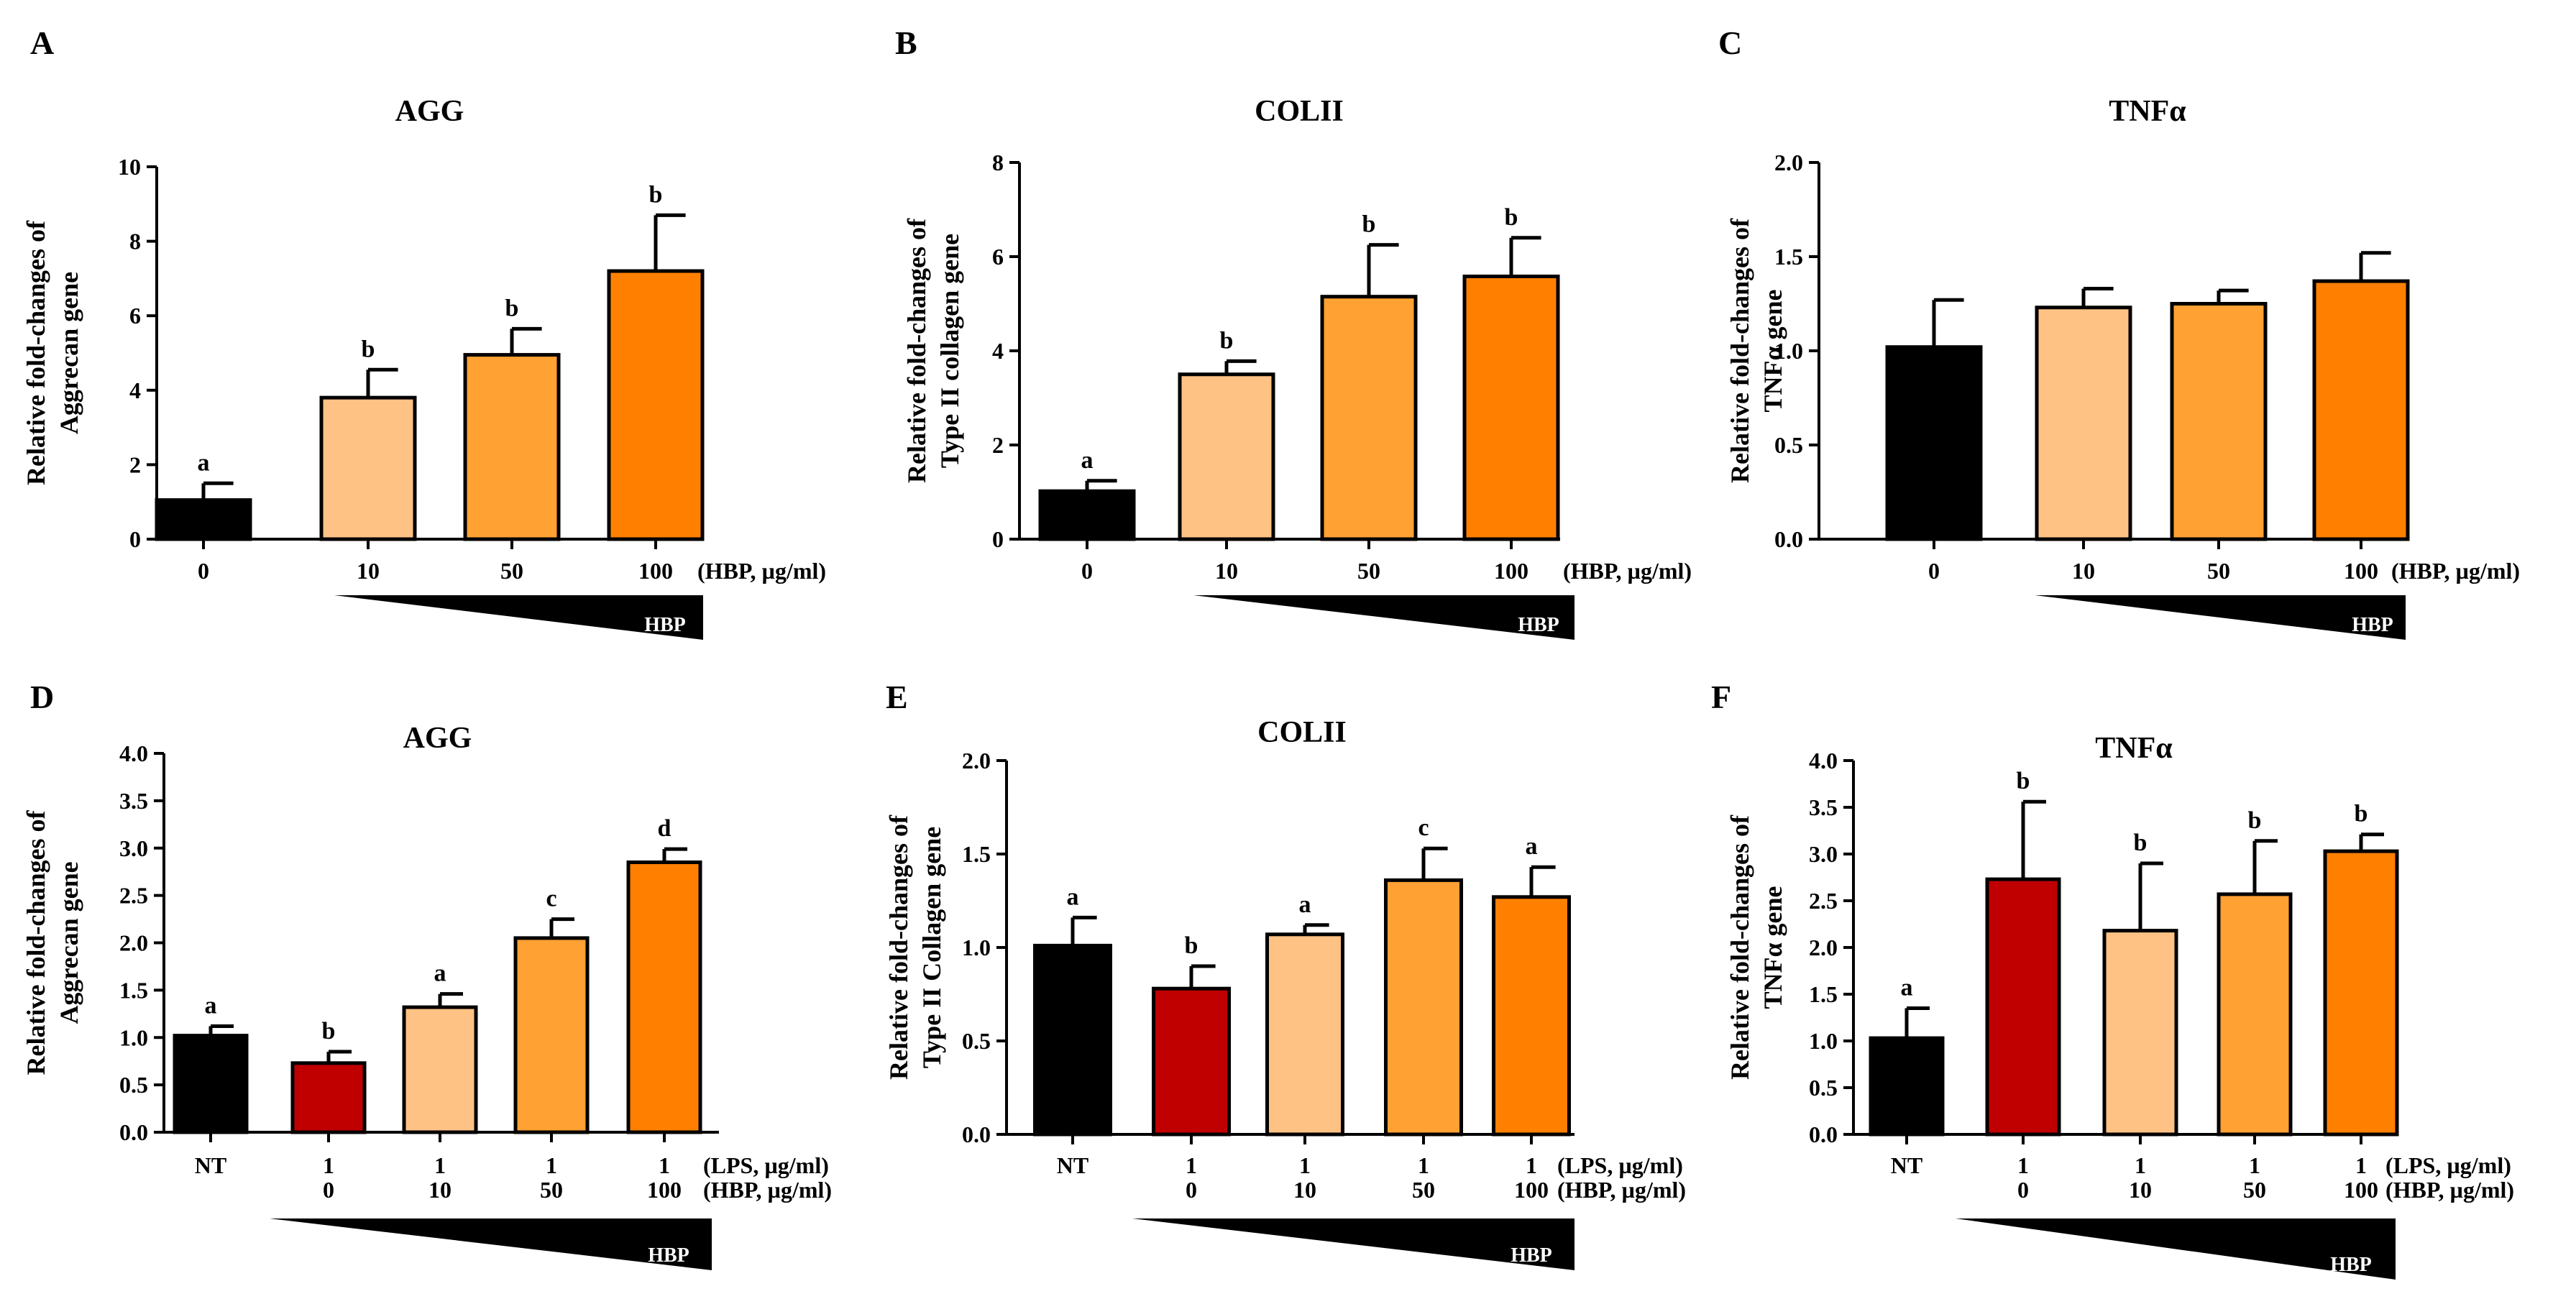 The height and width of the screenshot is (1299, 2576). Describe the element at coordinates (1823, 854) in the screenshot. I see `y-tick-label: 3.0` at that location.